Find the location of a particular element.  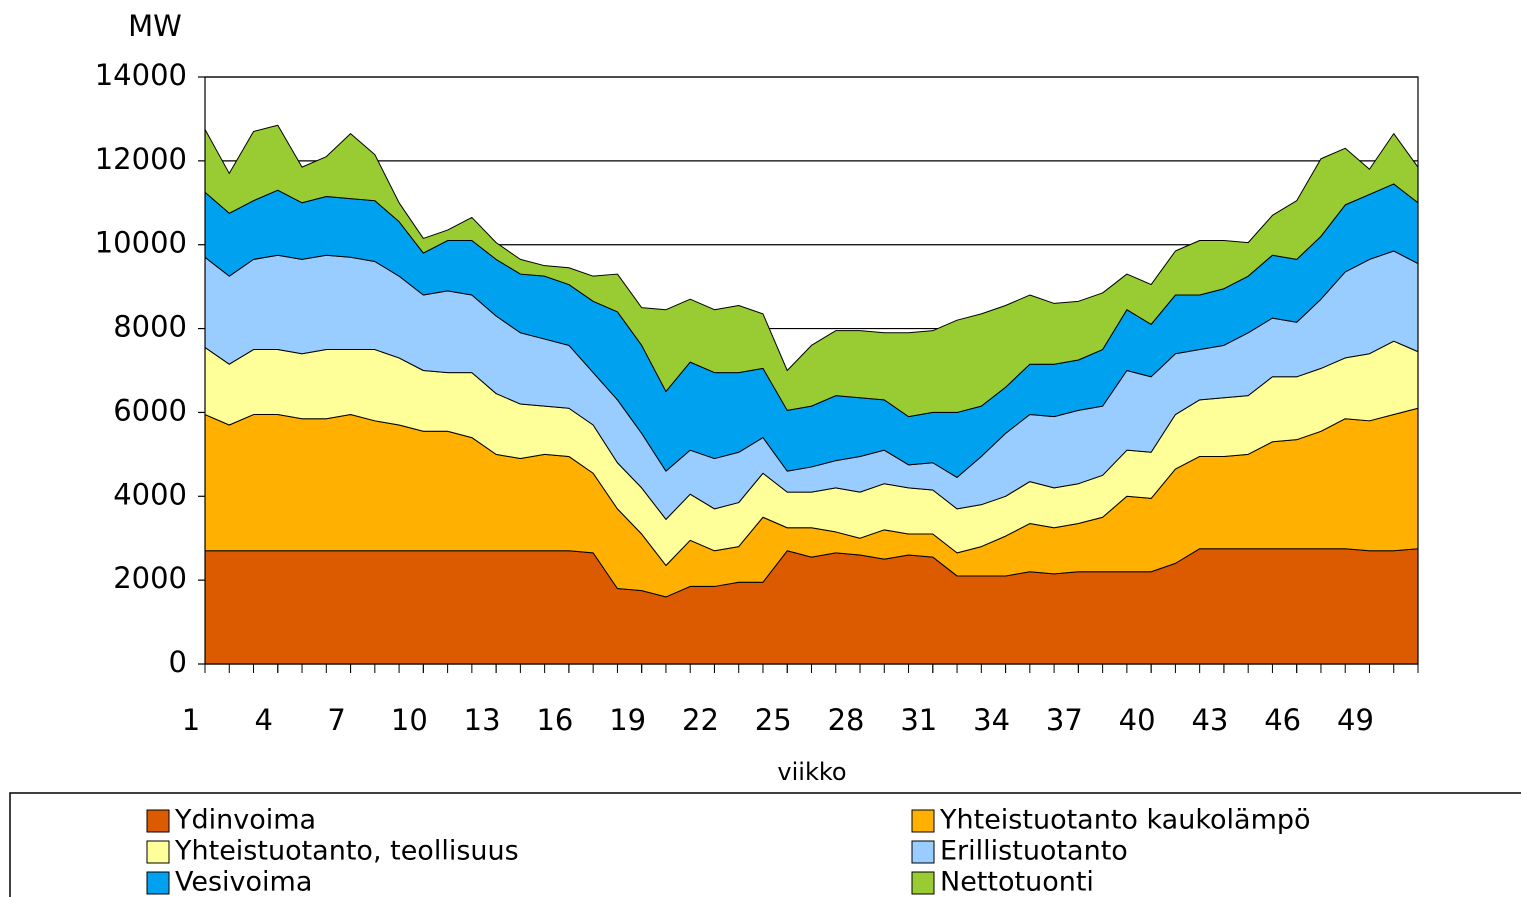

x-tick-label: 7 is located at coordinates (336, 720).